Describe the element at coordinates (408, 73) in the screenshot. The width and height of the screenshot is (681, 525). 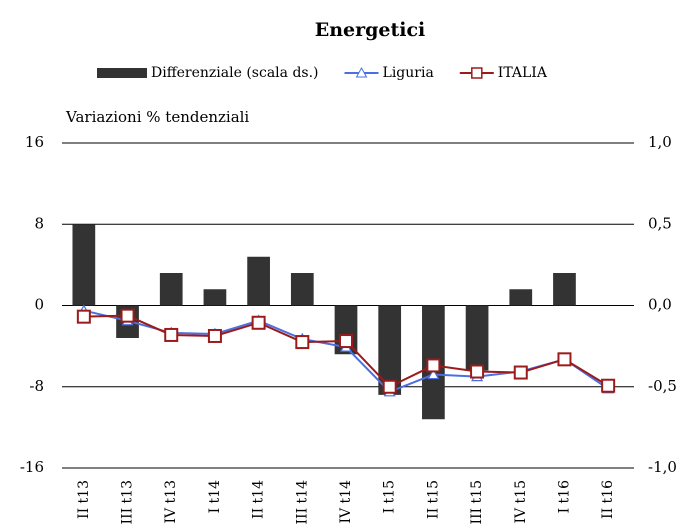
I see `legend-label: Liguria` at that location.